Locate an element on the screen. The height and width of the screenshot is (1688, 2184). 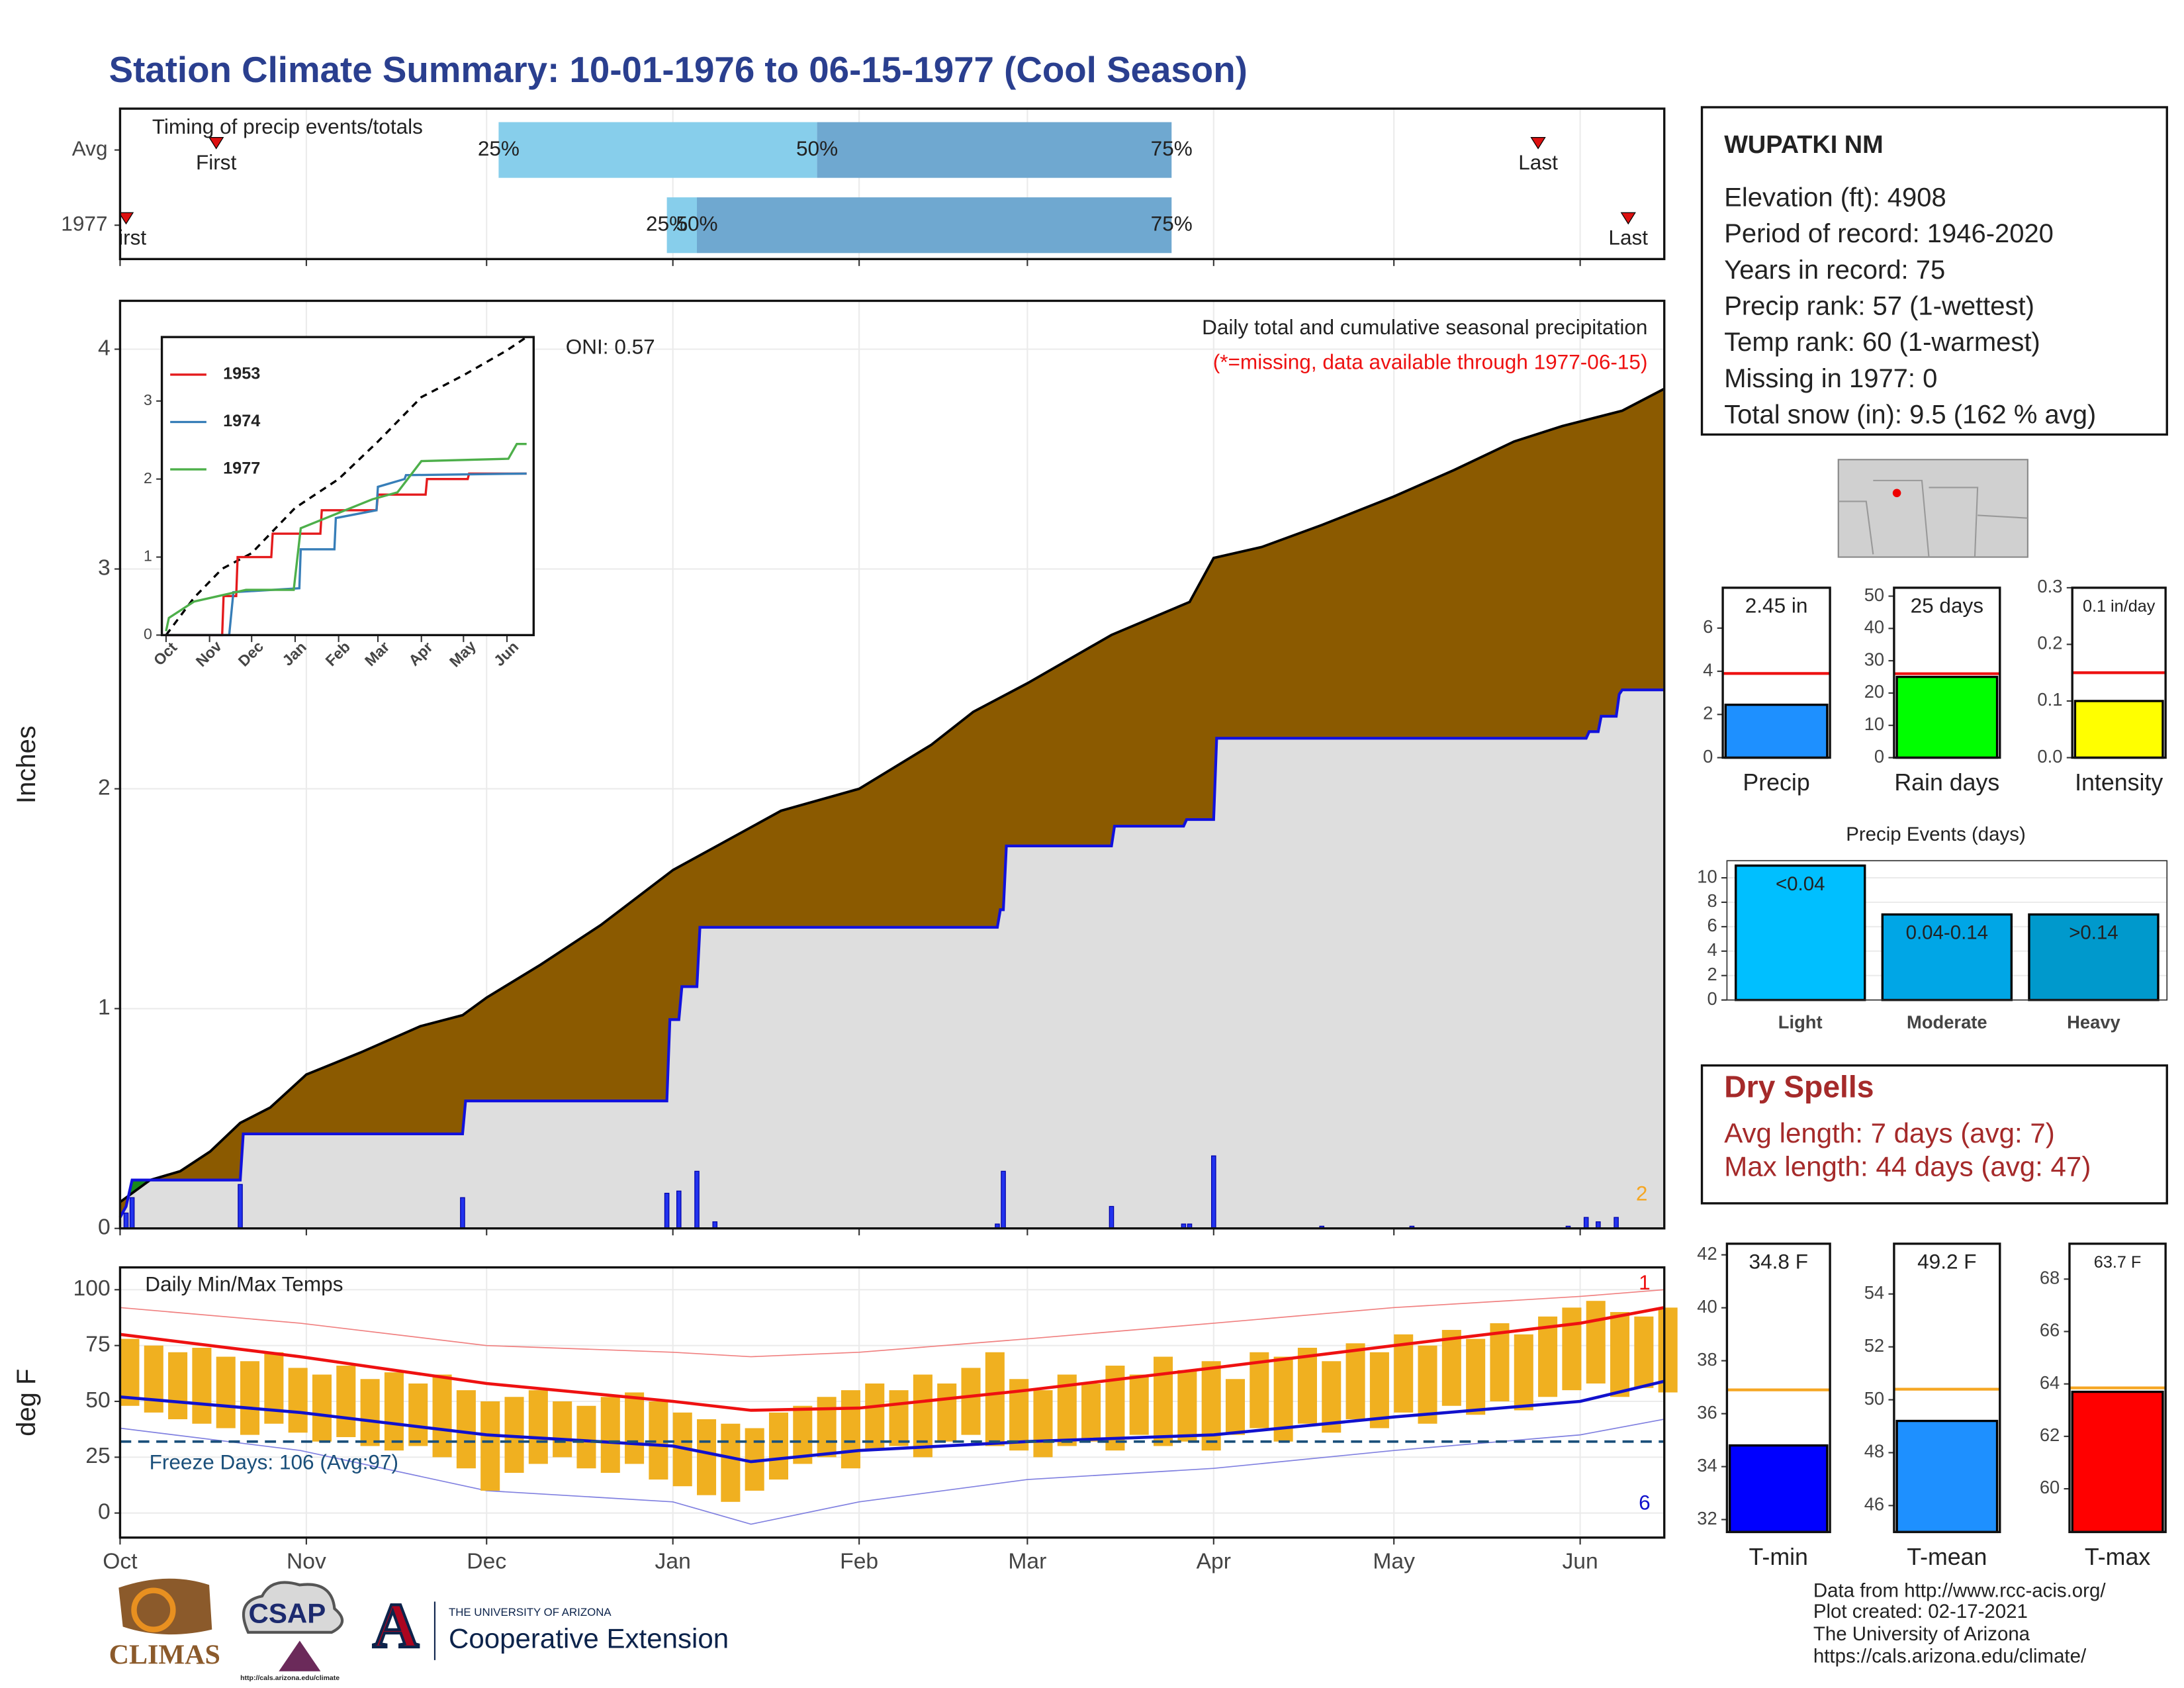
station-line: Temp rank: 60 (1-warmest) is located at coordinates (1882, 342).